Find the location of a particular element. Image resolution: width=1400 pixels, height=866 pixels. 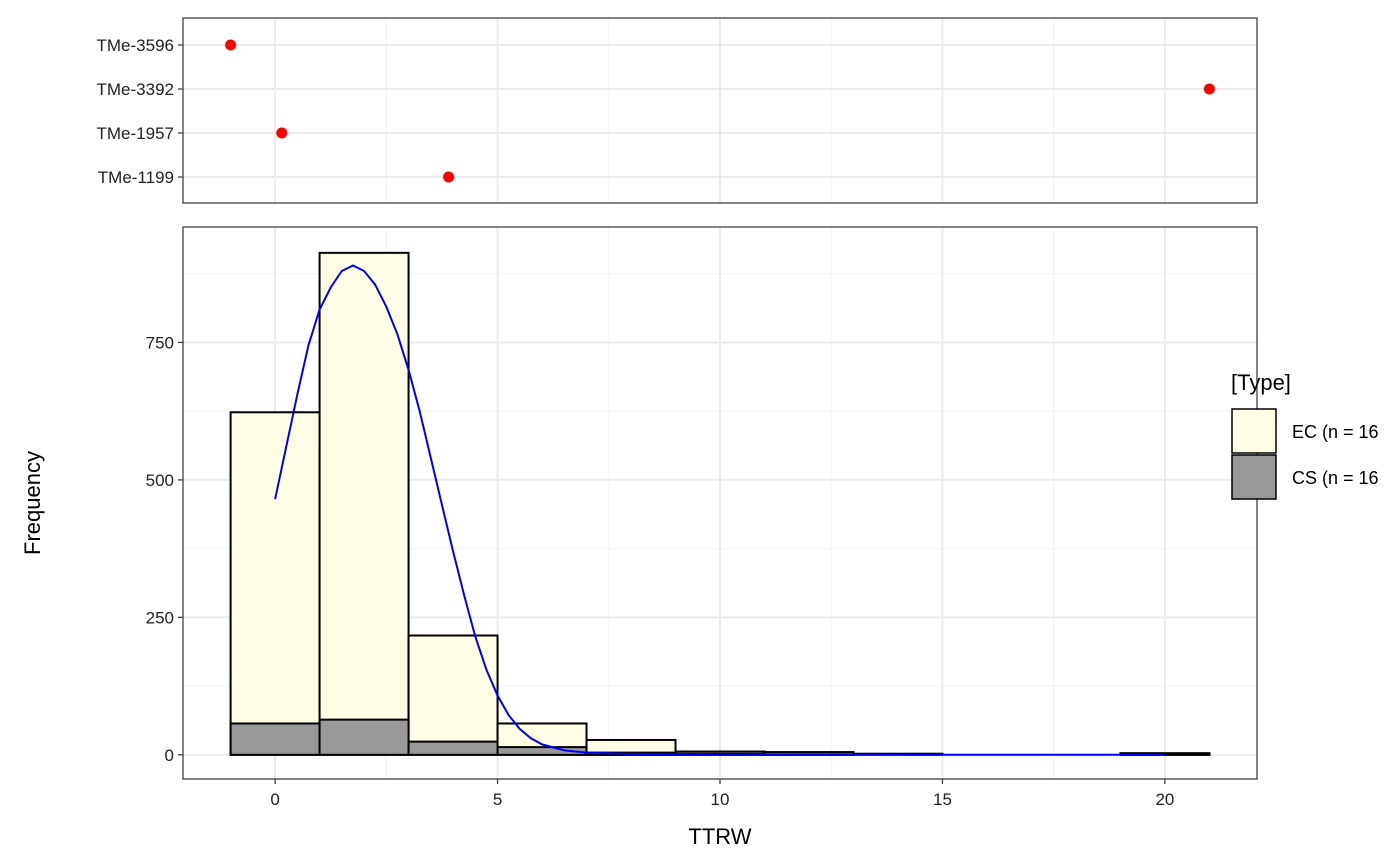

x-axis: 0 5 10 15 20 is located at coordinates (722, 794).